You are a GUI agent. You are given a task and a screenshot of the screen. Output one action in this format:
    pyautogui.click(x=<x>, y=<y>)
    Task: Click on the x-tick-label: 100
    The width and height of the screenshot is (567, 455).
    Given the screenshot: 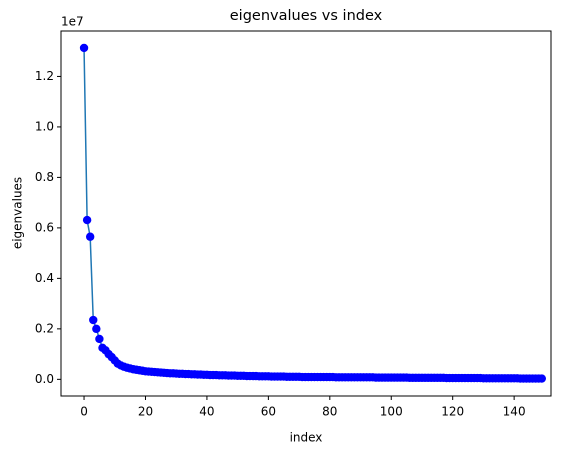 What is the action you would take?
    pyautogui.click(x=391, y=412)
    